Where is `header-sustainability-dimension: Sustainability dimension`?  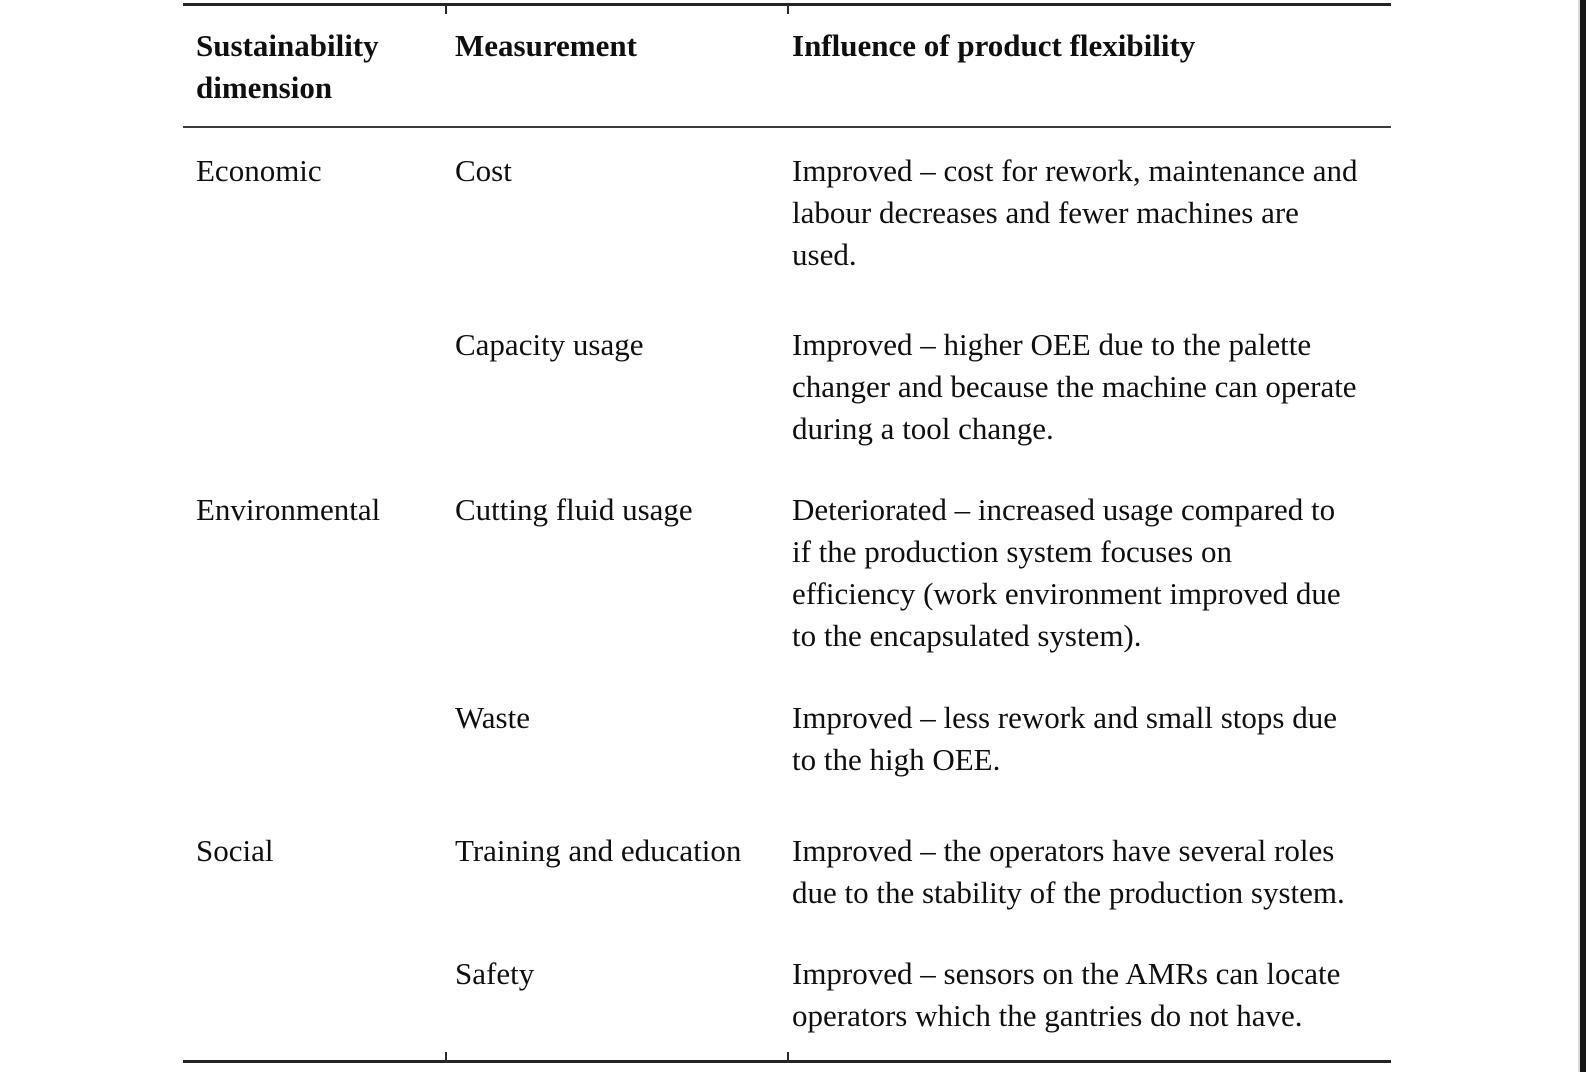 header-sustainability-dimension: Sustainability dimension is located at coordinates (314, 66).